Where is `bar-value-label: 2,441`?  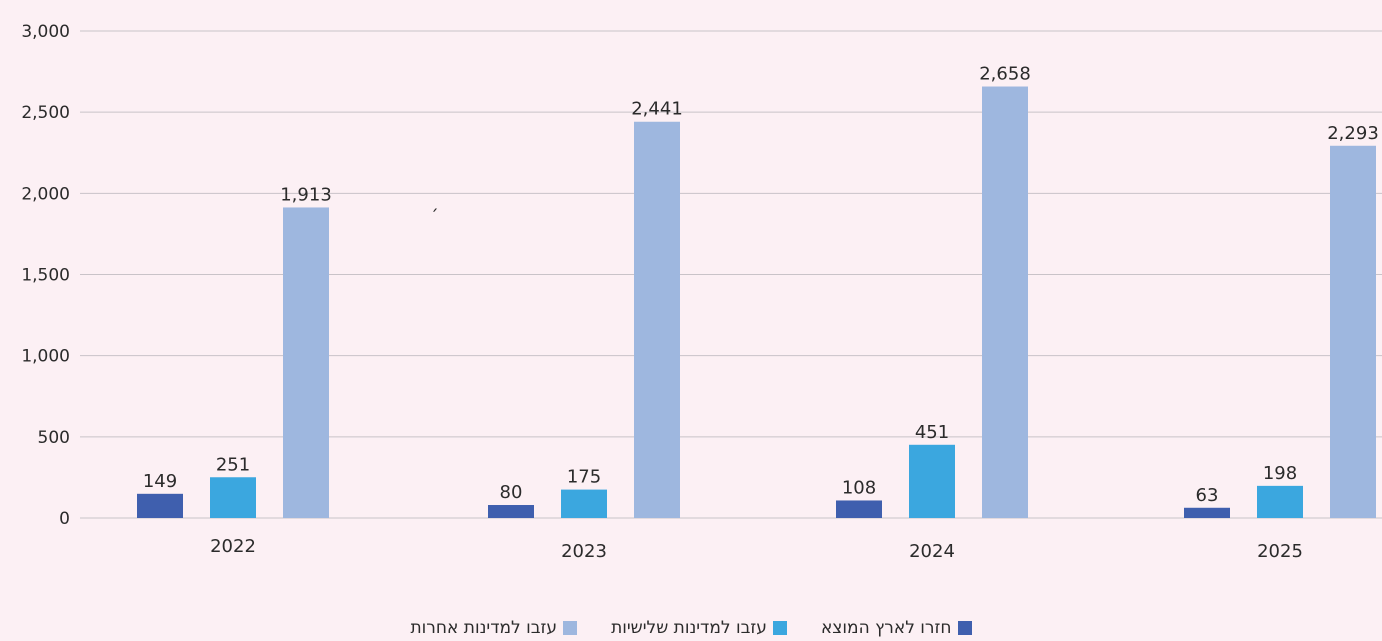
bar-value-label: 2,441 is located at coordinates (657, 109).